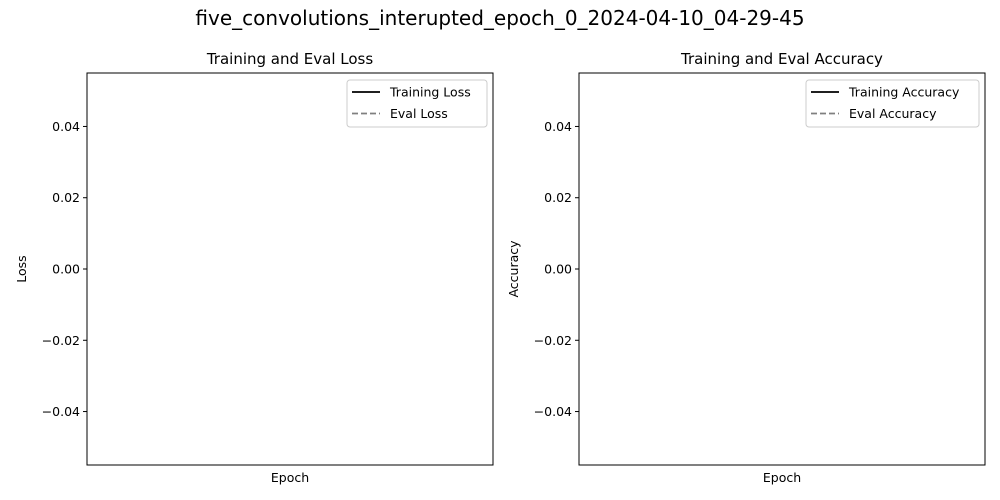 The image size is (1000, 500). Describe the element at coordinates (290, 59) in the screenshot. I see `chart-1-title: Training and Eval Loss` at that location.